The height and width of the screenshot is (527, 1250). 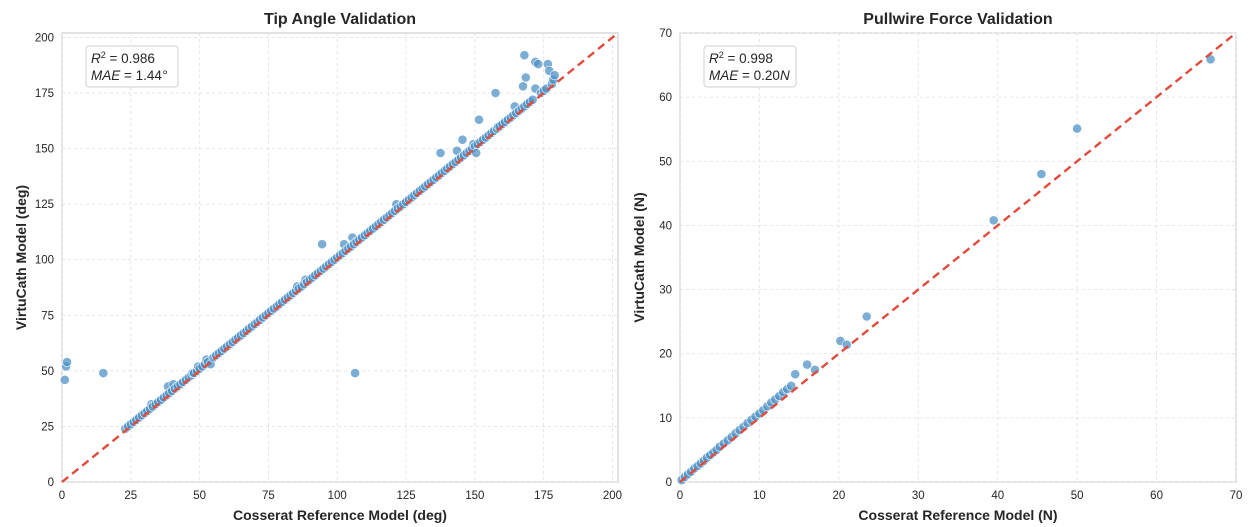 What do you see at coordinates (1156, 496) in the screenshot?
I see `pullwire-force-x-tick-label: 60` at bounding box center [1156, 496].